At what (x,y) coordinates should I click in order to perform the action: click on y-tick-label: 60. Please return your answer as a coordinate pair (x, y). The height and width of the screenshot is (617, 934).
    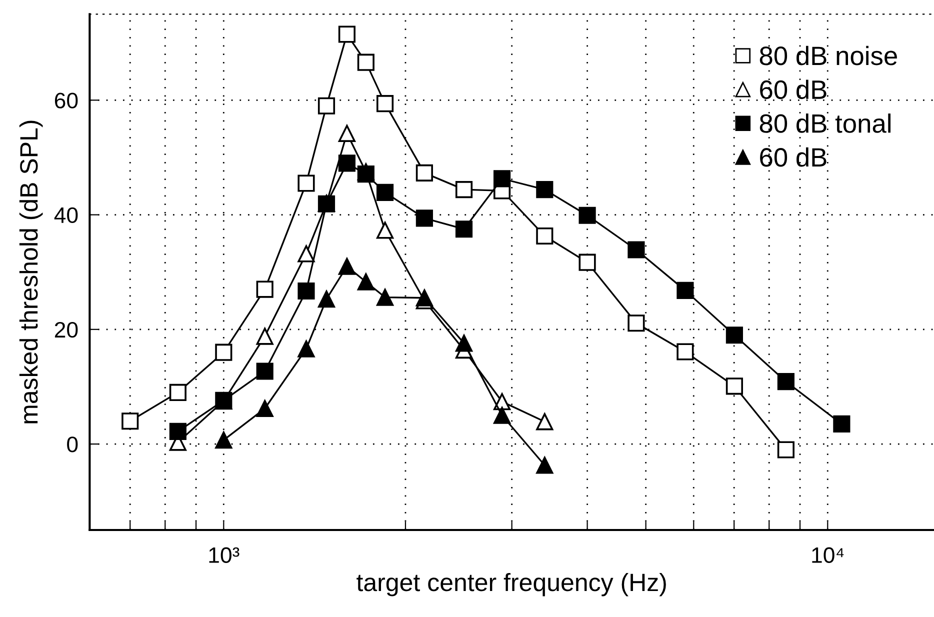
    Looking at the image, I should click on (66, 100).